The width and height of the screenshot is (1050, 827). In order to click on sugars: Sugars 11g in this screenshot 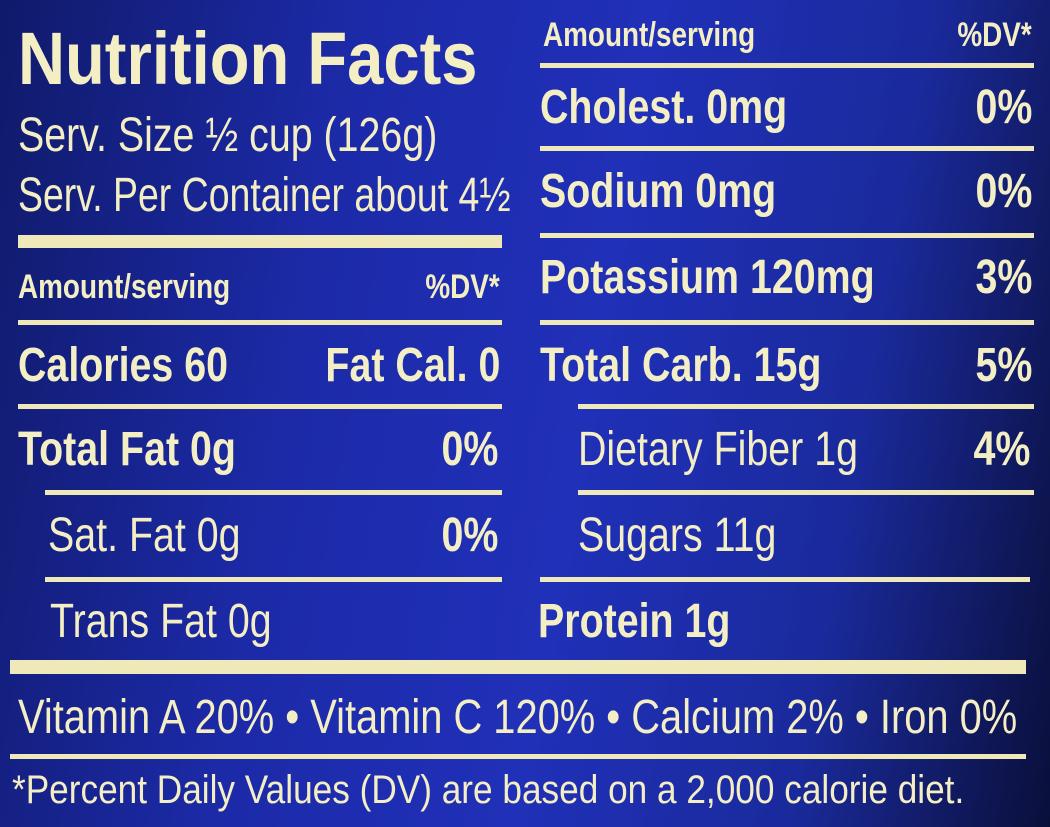, I will do `click(677, 535)`.